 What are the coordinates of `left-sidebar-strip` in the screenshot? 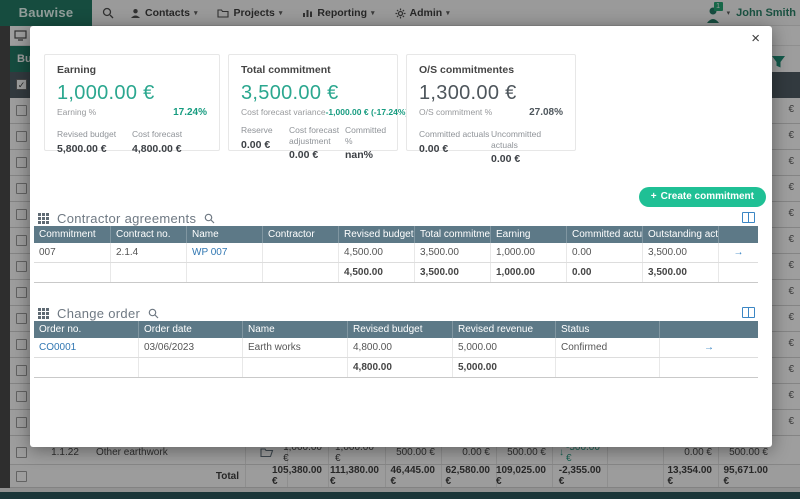 It's located at (5, 259).